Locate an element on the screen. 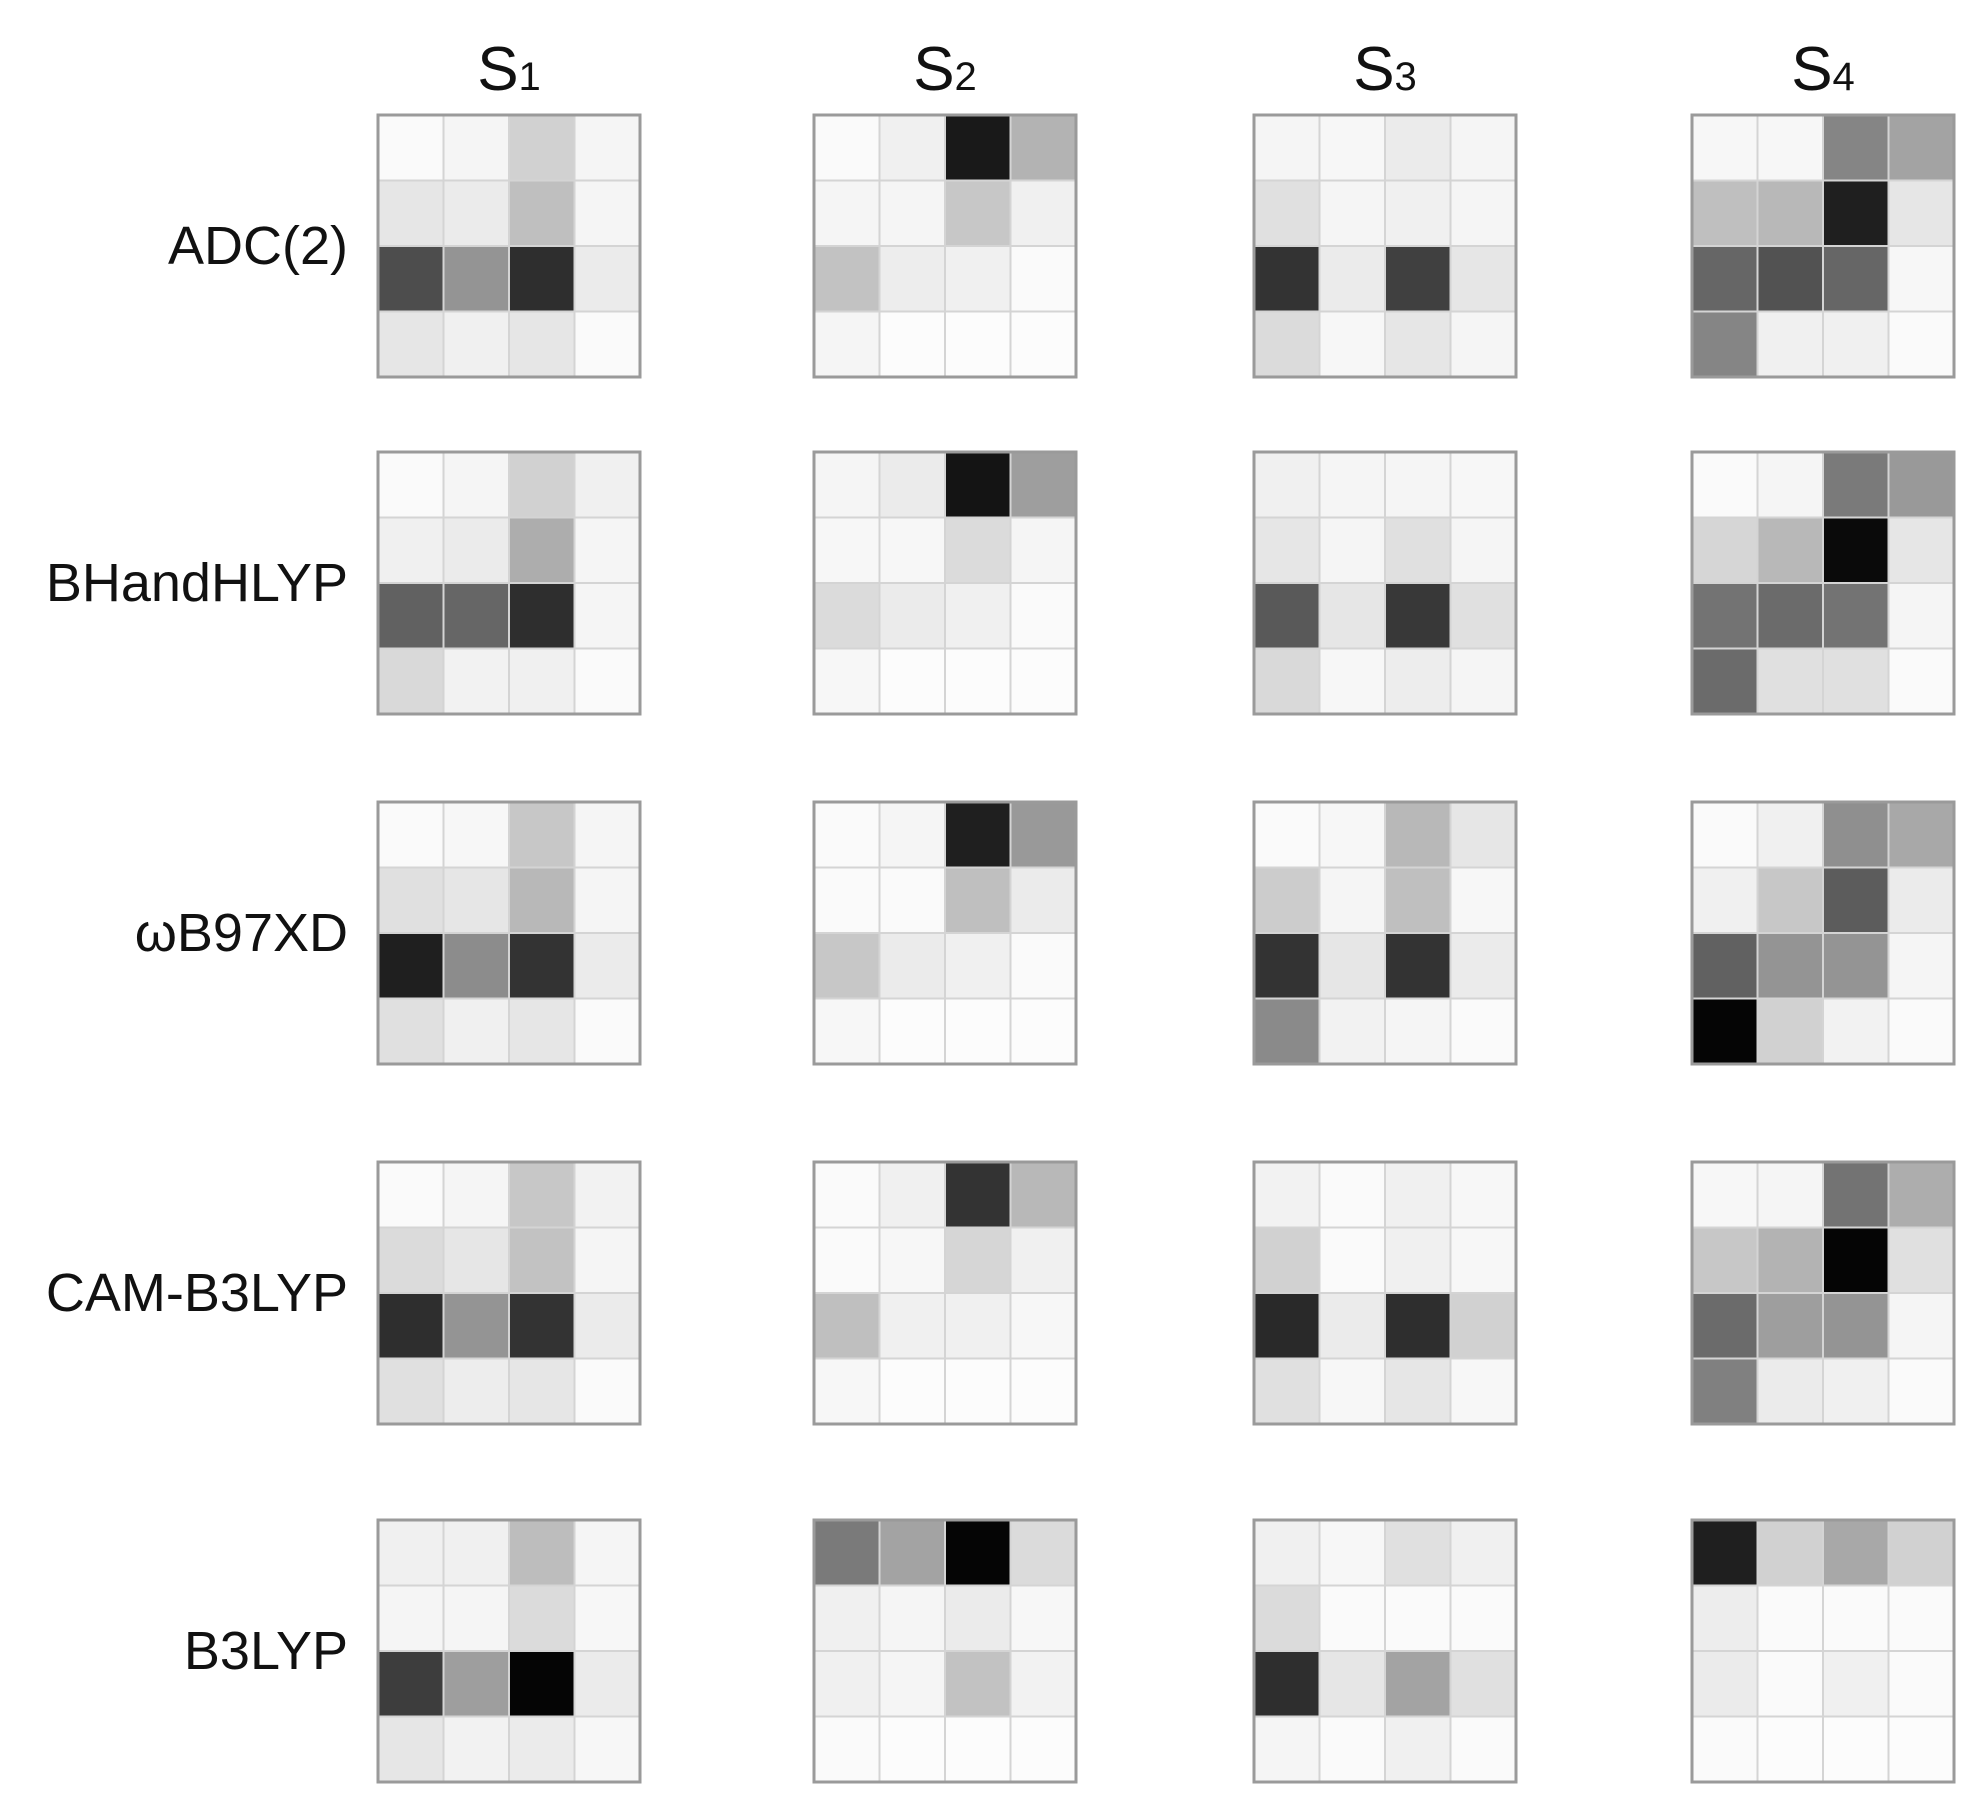  heatmap-panel-BHandHLYP-S4 is located at coordinates (1823, 583).